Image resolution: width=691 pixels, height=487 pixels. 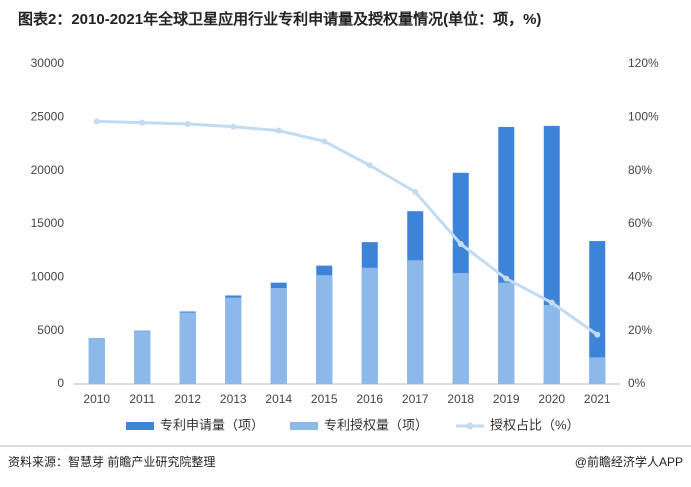 I want to click on y2-tick-label: 120%, so click(x=643, y=63).